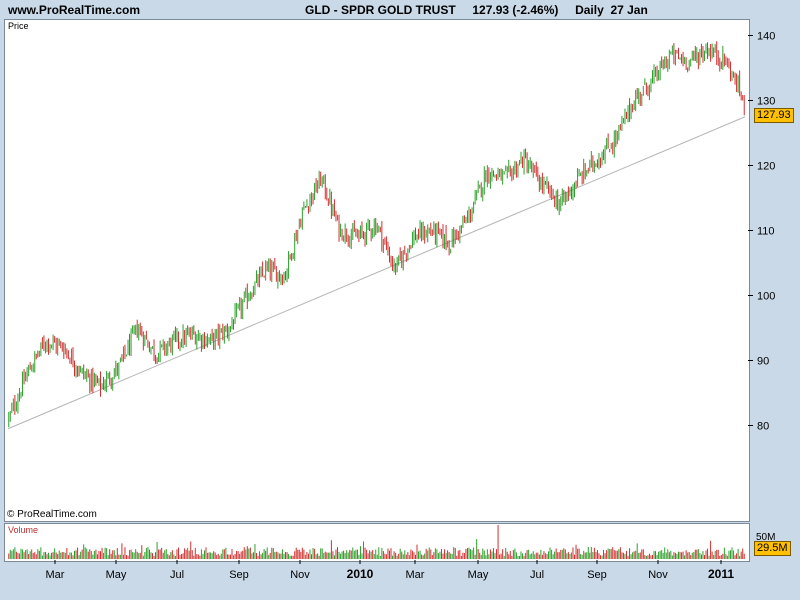  What do you see at coordinates (763, 362) in the screenshot?
I see `y-tick-label: 90` at bounding box center [763, 362].